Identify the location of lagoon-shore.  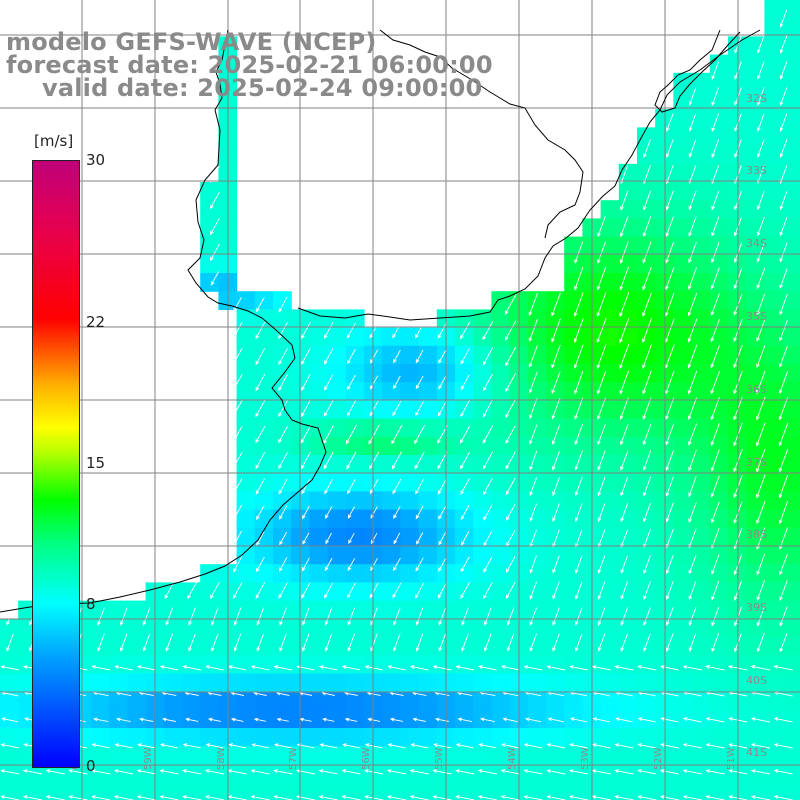
(697, 71).